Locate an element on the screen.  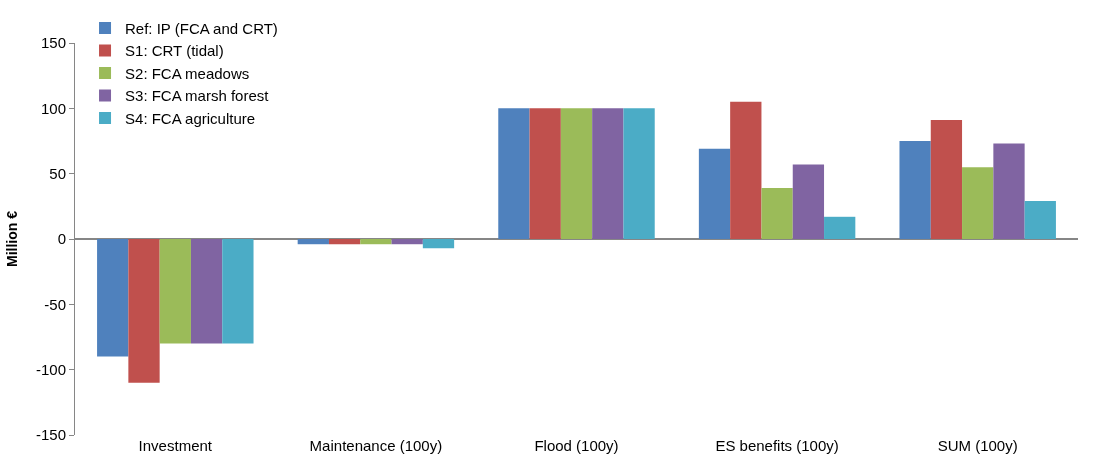
y-tick-label: 50 is located at coordinates (57, 173).